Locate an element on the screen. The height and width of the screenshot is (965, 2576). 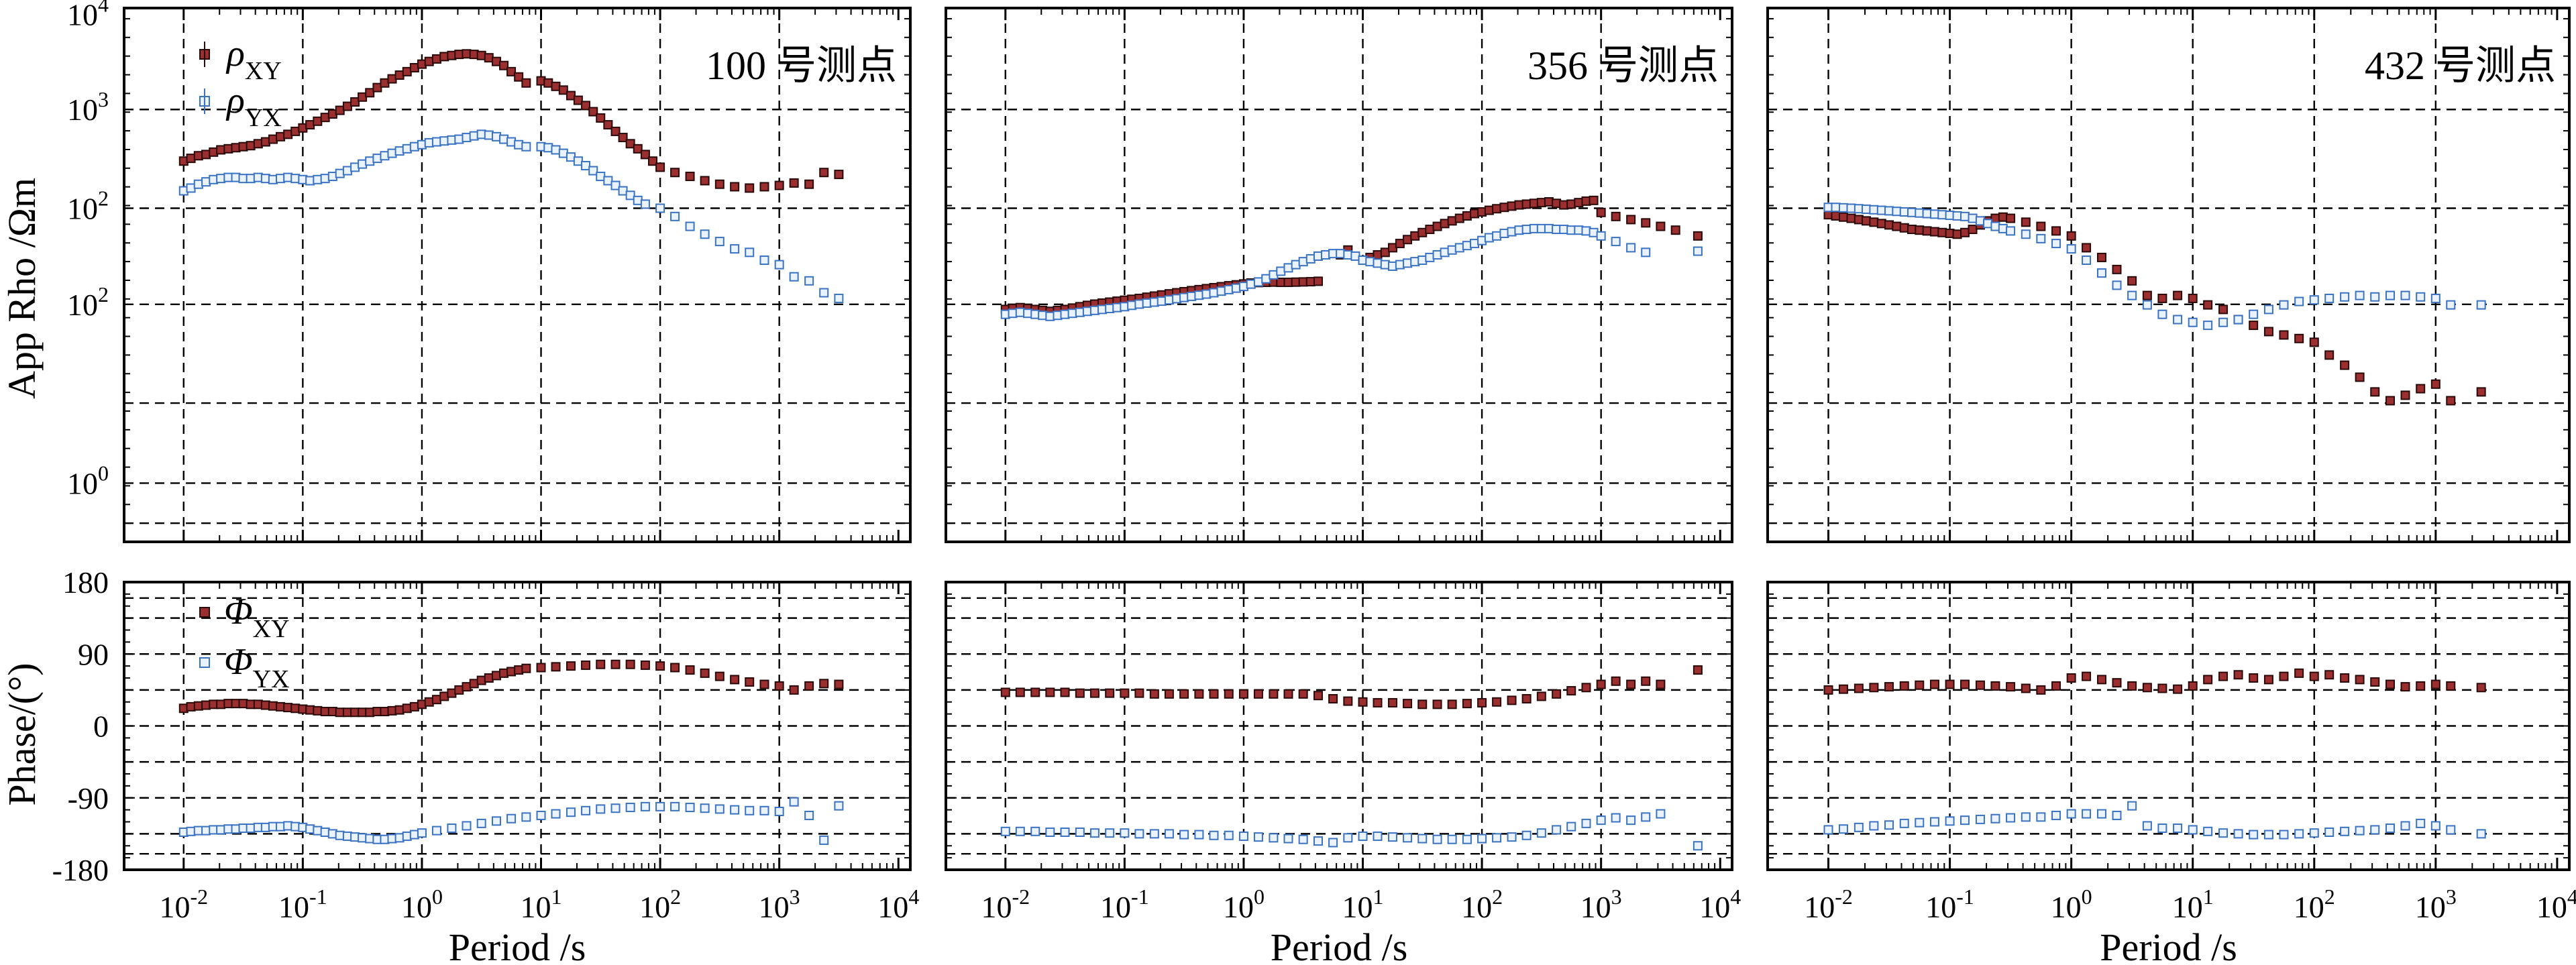
x-tick-label: 10⁻¹ is located at coordinates (302, 904).